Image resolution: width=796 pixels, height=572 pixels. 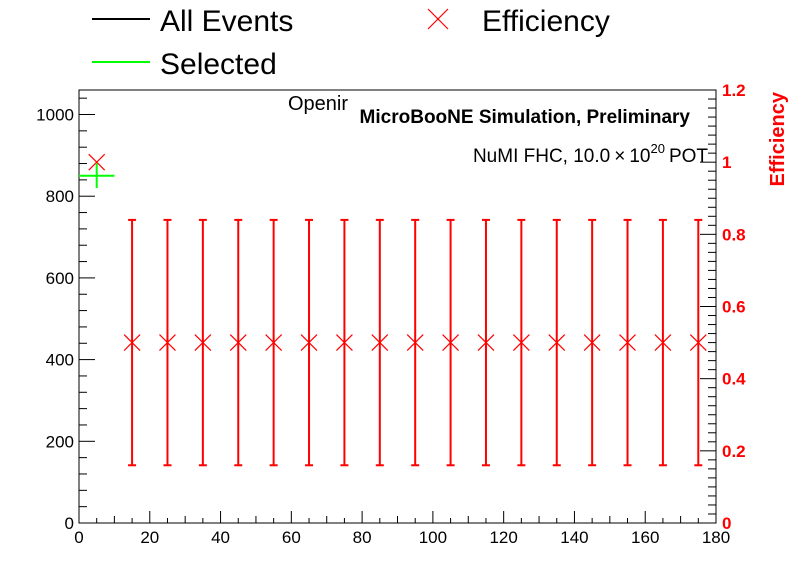 I want to click on x-tick-label: 180, so click(x=716, y=537).